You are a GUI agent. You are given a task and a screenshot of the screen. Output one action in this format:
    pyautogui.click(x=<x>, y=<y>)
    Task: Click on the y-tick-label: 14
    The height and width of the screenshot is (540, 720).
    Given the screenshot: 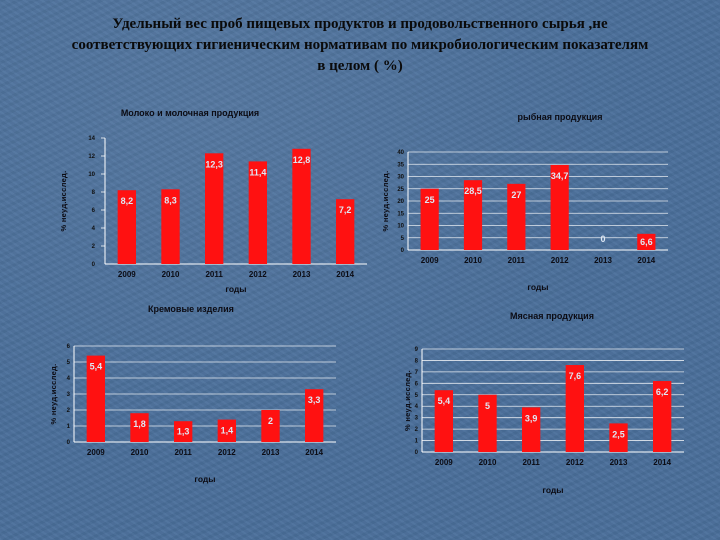 What is the action you would take?
    pyautogui.click(x=91, y=139)
    